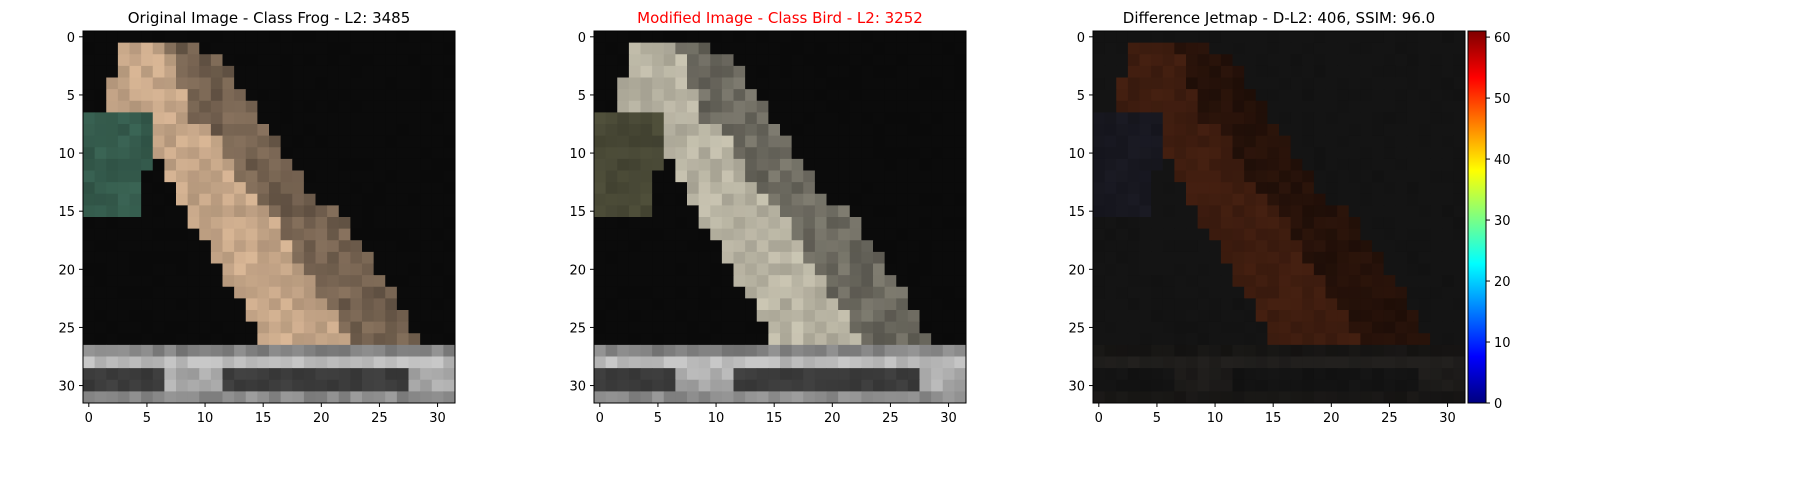 The width and height of the screenshot is (1800, 504). Describe the element at coordinates (1076, 154) in the screenshot. I see `y-tick-label: 10` at that location.